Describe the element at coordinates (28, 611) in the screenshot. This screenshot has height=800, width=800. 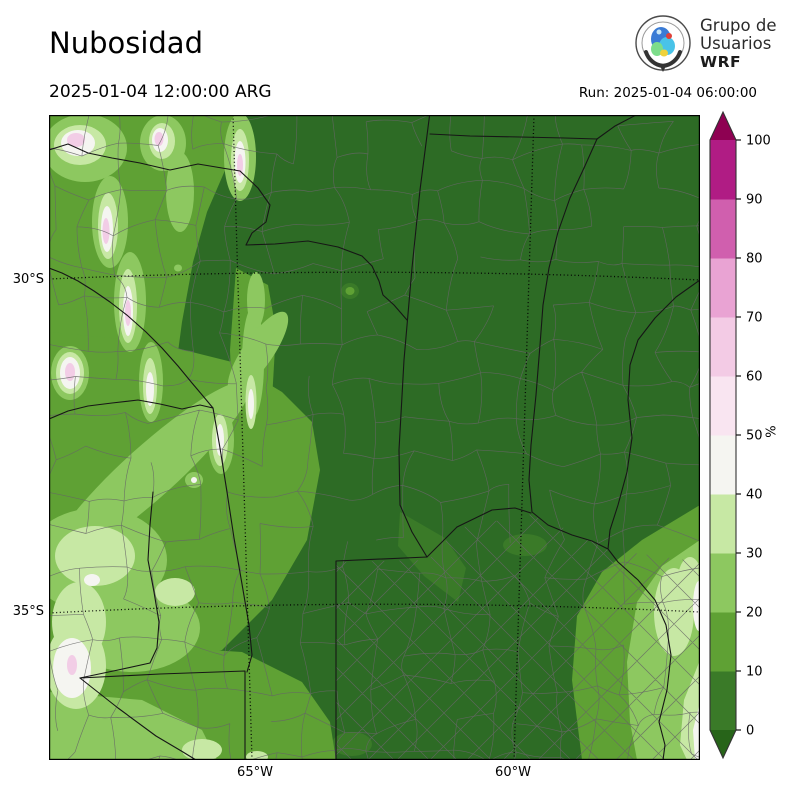
I see `y-tick-35S: 35°S` at that location.